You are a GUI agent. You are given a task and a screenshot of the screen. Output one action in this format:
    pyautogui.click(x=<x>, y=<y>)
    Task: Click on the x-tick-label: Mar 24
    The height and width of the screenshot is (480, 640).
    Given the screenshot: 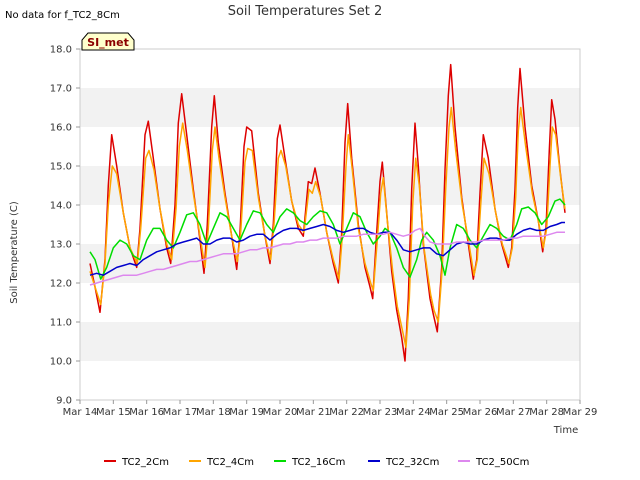 What is the action you would take?
    pyautogui.click(x=413, y=412)
    